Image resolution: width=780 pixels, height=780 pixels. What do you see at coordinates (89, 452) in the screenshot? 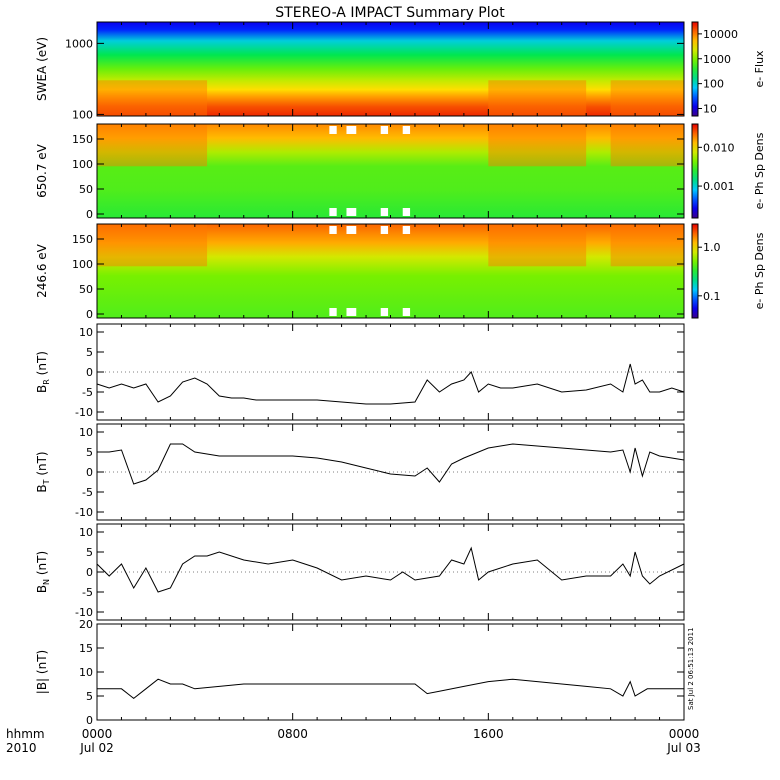
I see `y-tick-label-5-4: 5` at bounding box center [89, 452].